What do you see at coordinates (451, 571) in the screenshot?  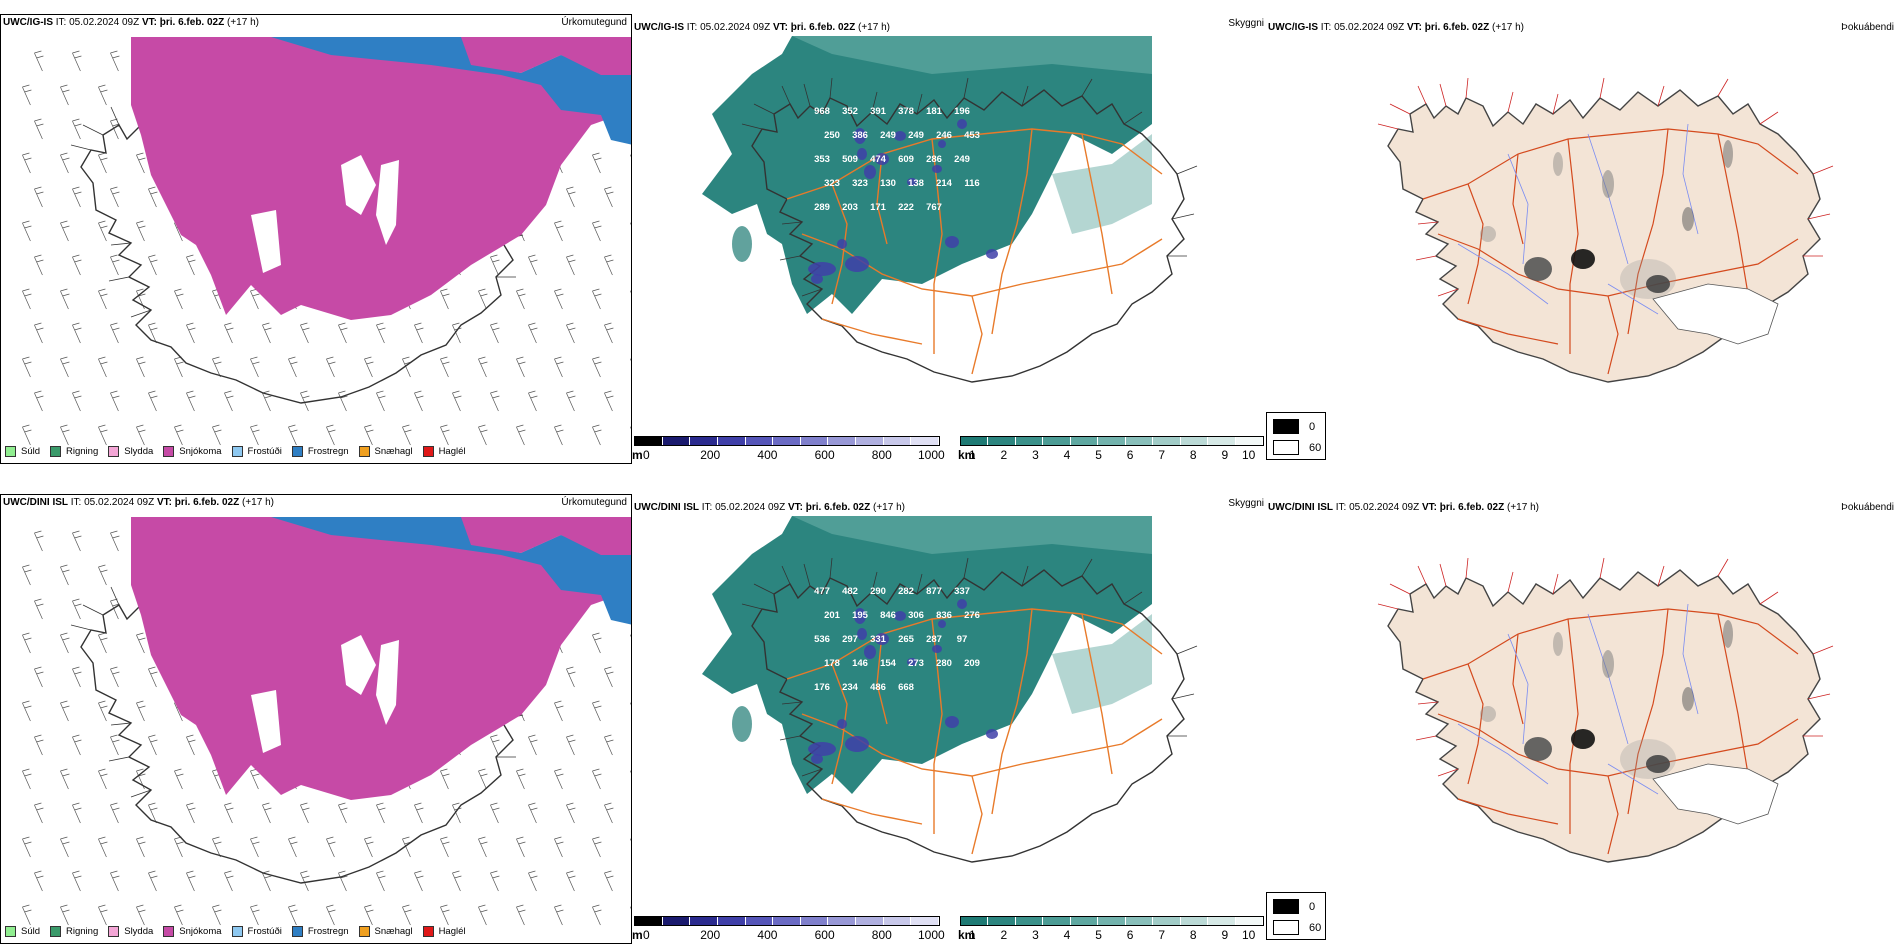 I see `freezing-rain-area` at bounding box center [451, 571].